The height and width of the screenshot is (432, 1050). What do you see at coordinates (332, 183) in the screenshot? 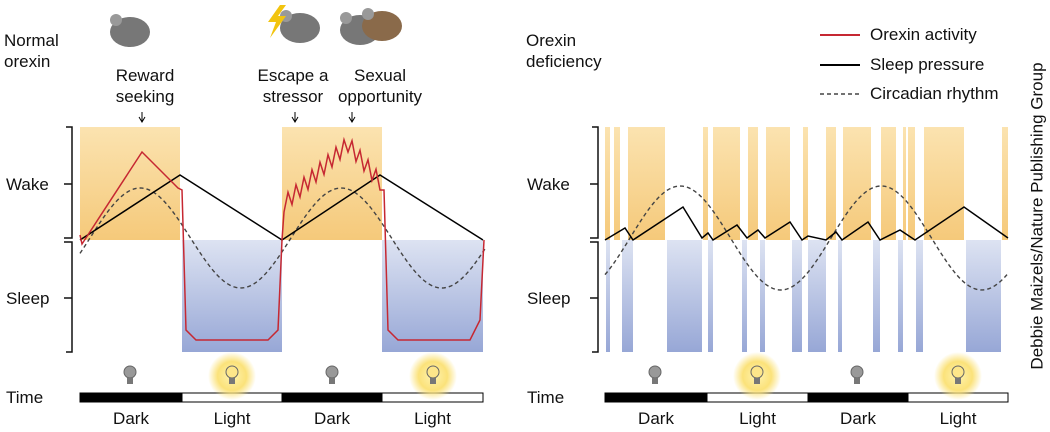
I see `wake-block` at bounding box center [332, 183].